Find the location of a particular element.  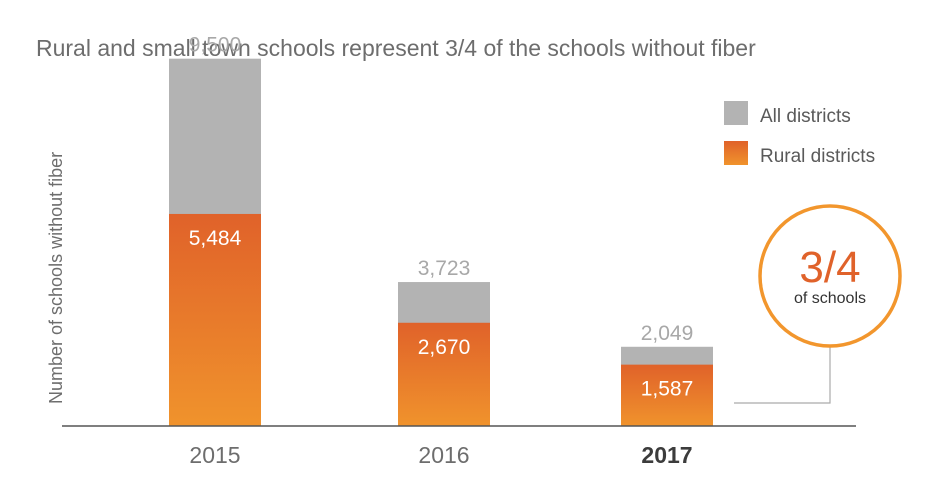

legend-label-all-districts: All districts is located at coordinates (805, 116).